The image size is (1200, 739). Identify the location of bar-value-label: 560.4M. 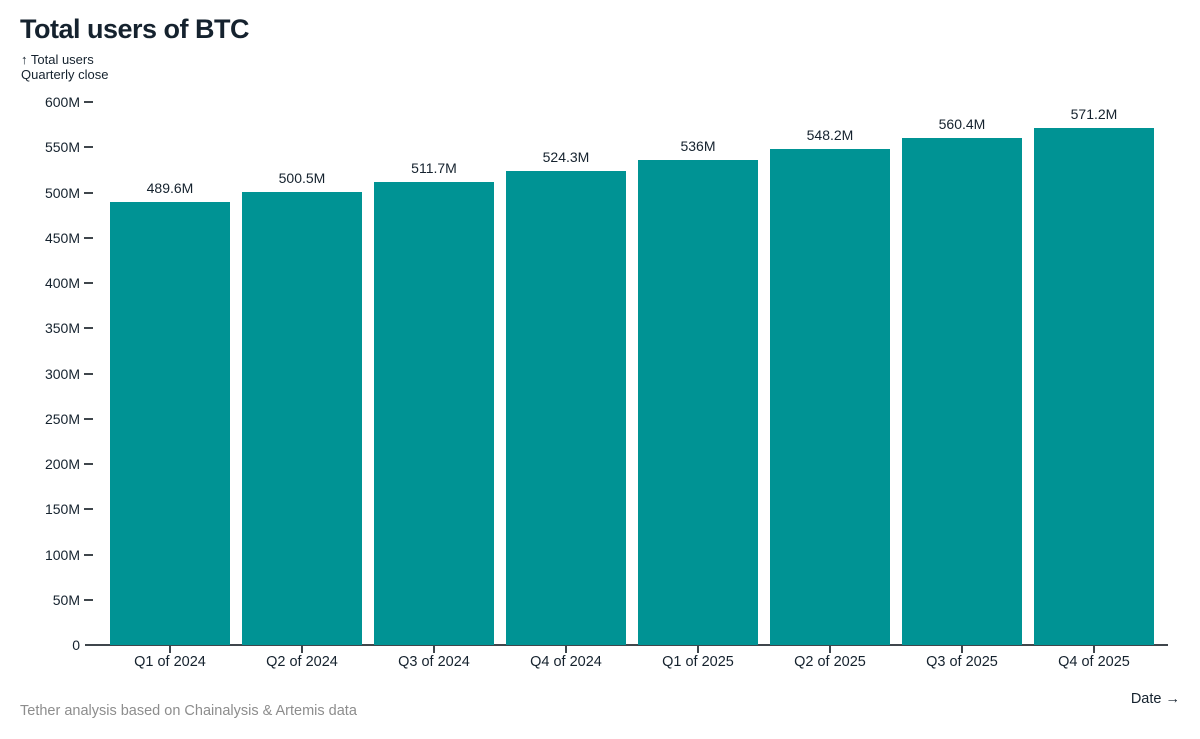
(962, 123).